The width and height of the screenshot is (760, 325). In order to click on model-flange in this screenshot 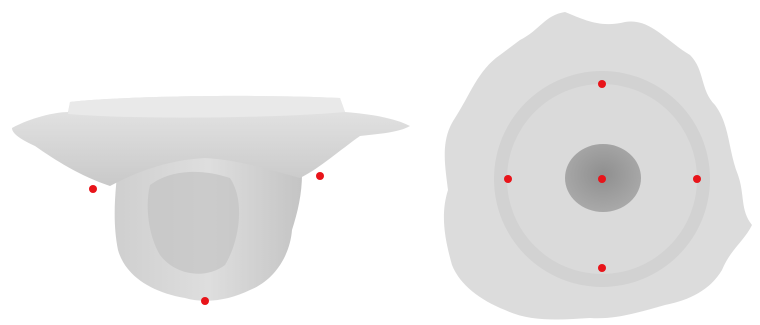, I will do `click(211, 140)`.